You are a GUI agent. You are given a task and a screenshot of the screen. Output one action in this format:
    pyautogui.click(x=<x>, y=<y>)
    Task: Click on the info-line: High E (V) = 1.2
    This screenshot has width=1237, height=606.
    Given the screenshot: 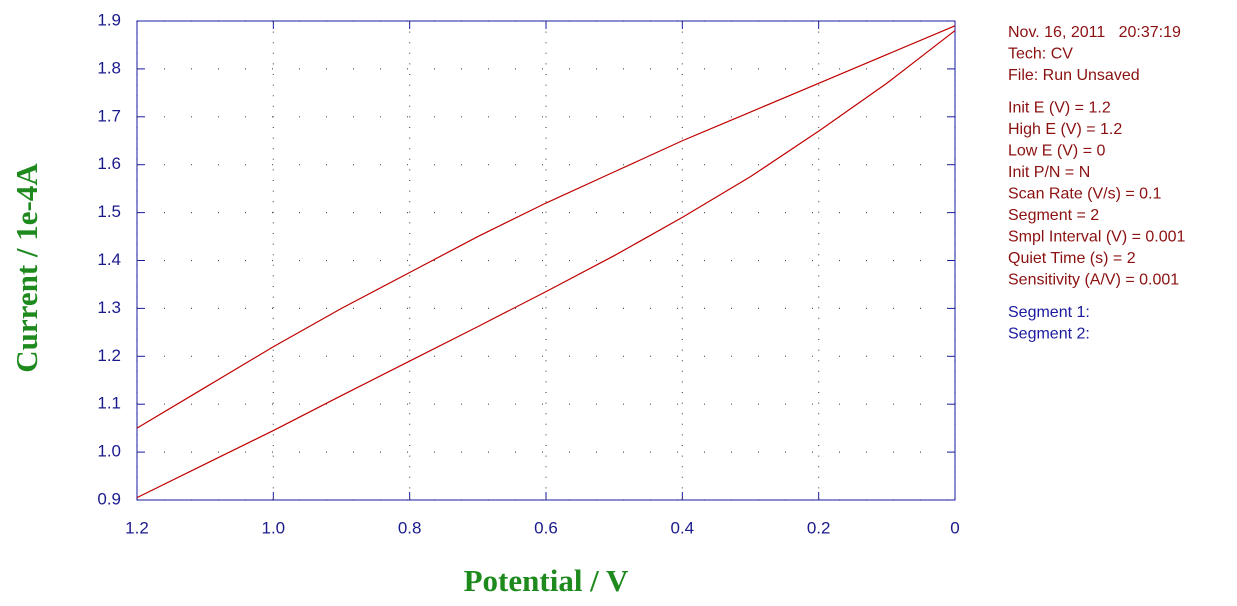 What is the action you would take?
    pyautogui.click(x=1065, y=129)
    